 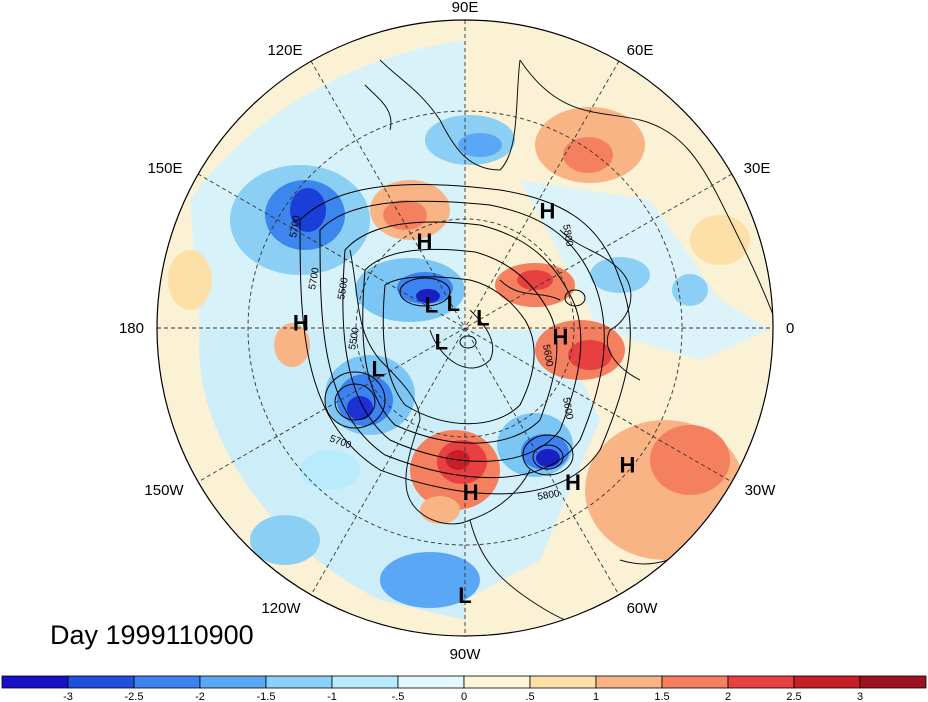 I want to click on lon-label-180: 180, so click(x=131, y=328).